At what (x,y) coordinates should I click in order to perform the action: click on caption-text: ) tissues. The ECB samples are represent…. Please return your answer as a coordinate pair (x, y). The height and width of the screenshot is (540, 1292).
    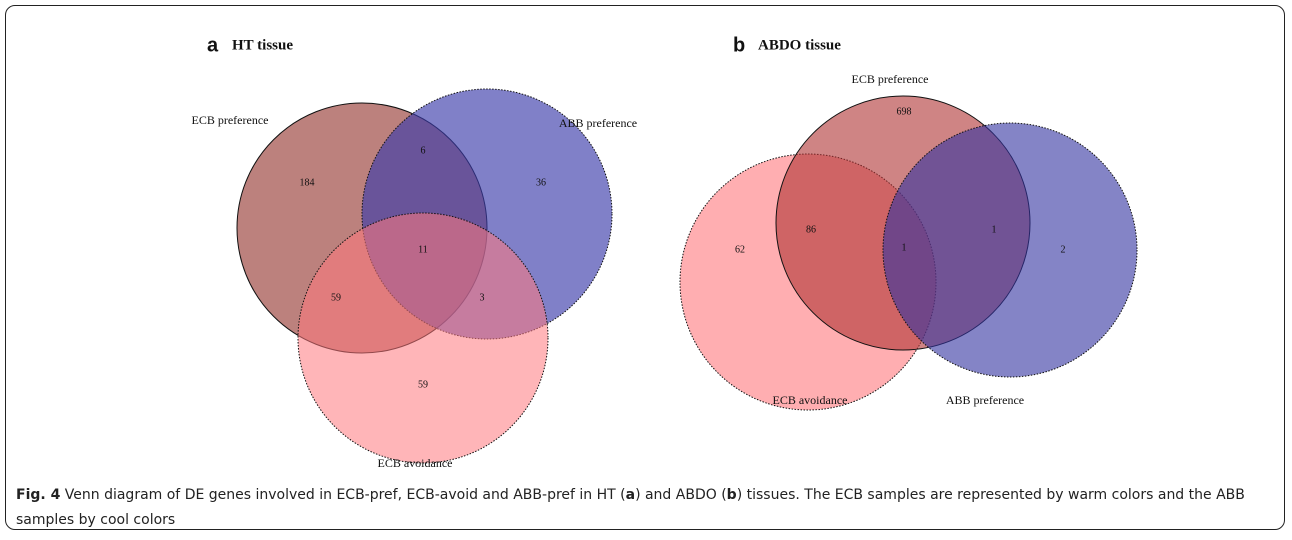
    Looking at the image, I should click on (630, 507).